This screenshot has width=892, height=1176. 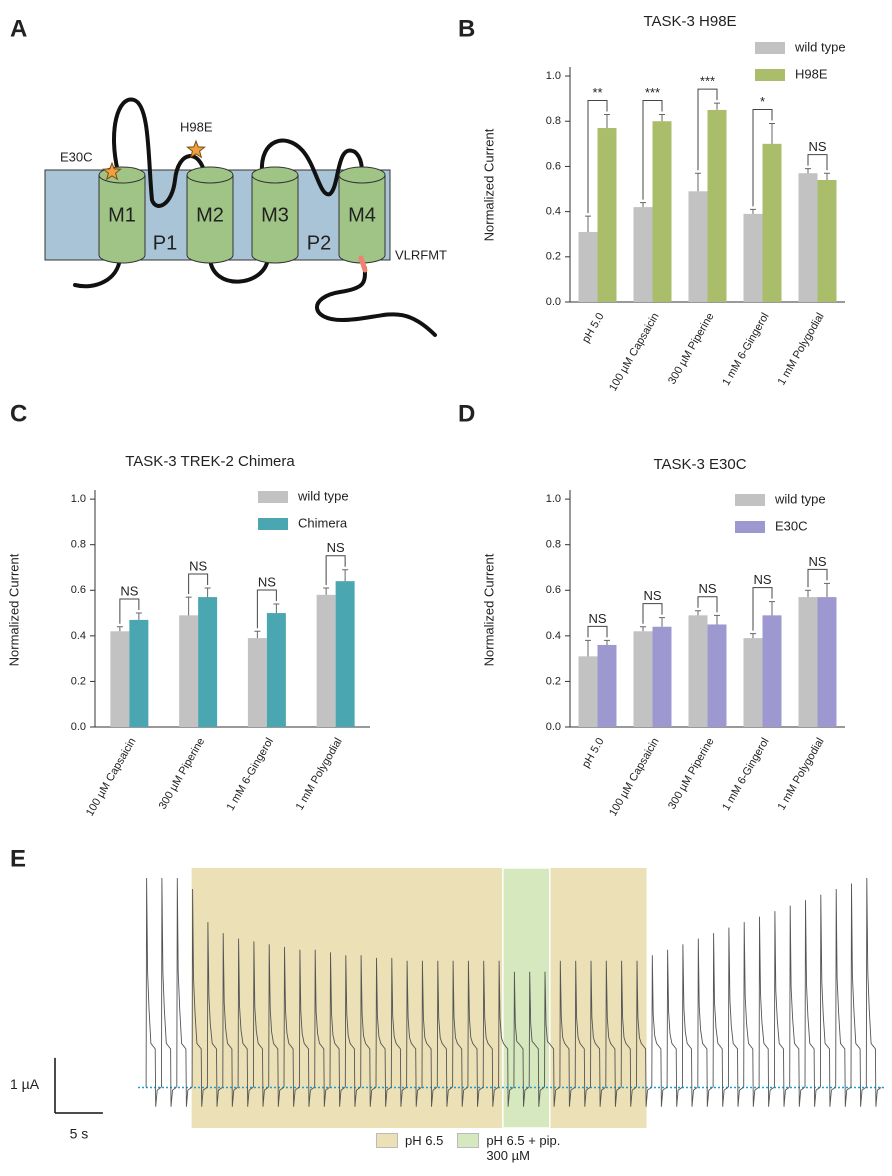 I want to click on panel-label: A, so click(x=18, y=28).